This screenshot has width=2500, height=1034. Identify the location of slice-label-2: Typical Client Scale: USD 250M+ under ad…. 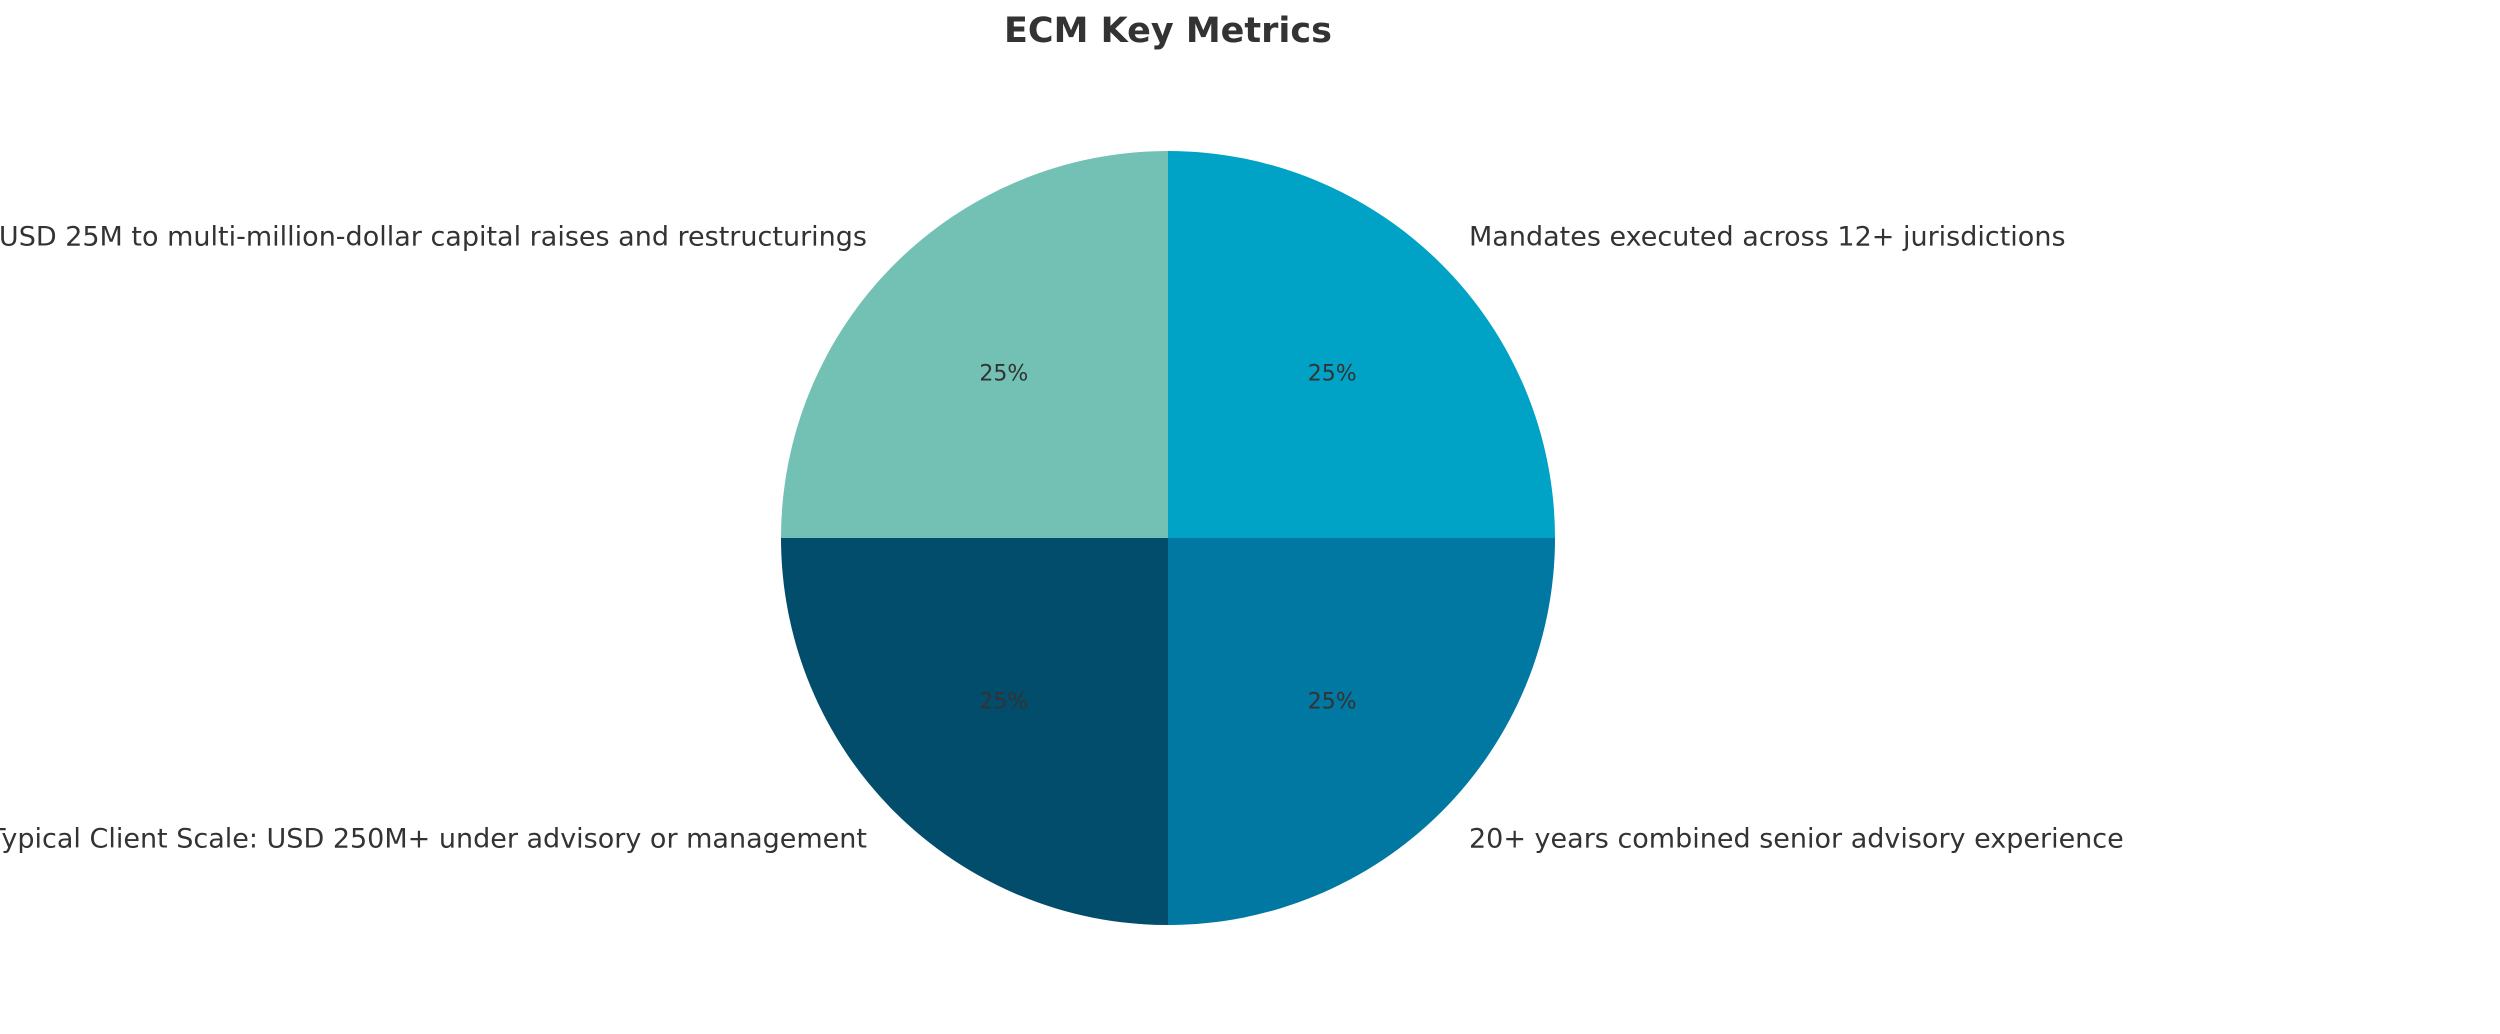
(433, 839).